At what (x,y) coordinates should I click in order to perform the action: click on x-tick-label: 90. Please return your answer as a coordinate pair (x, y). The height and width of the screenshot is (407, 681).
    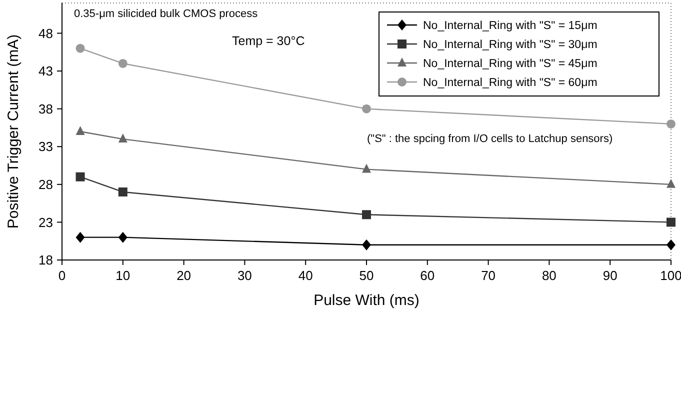
    Looking at the image, I should click on (610, 275).